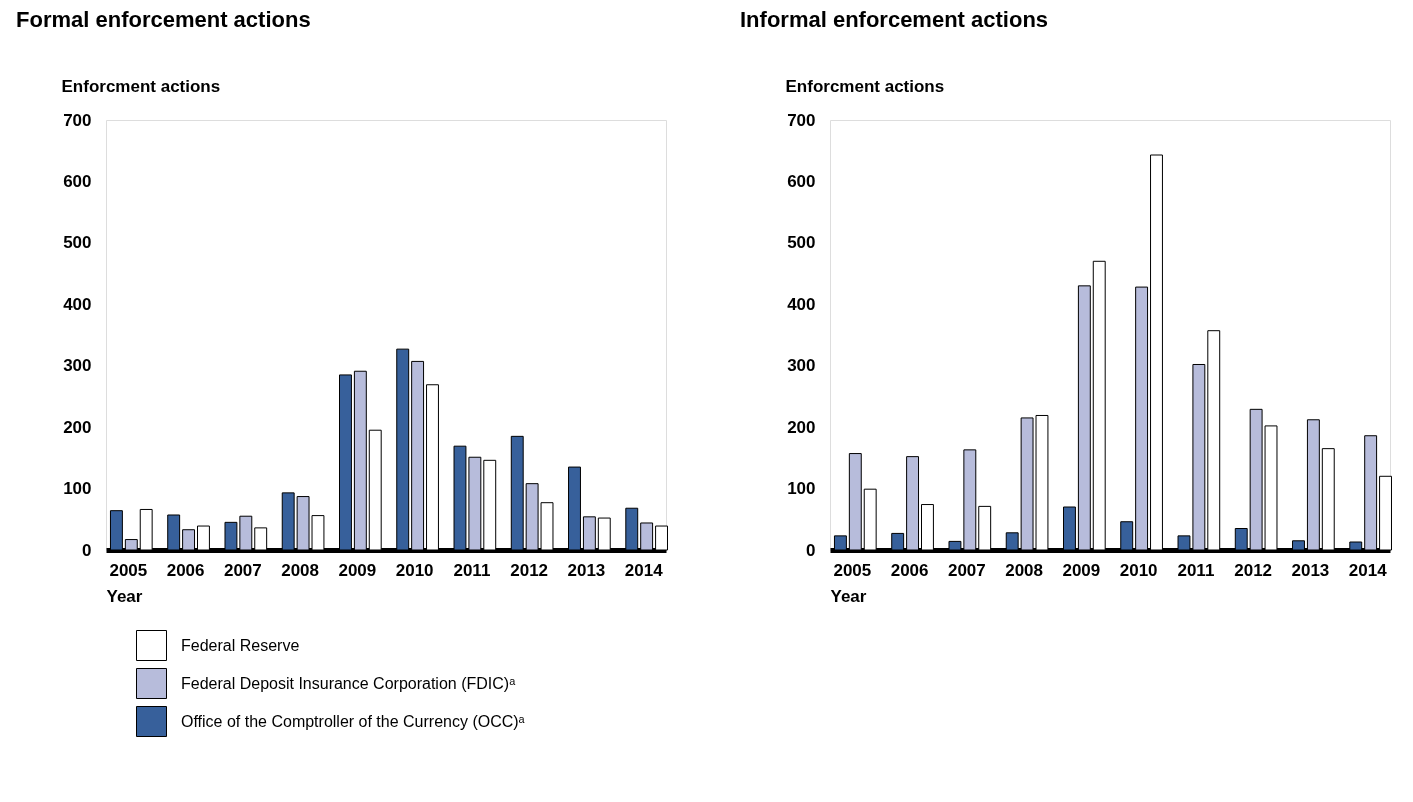  I want to click on chart-title: Formal enforcement actions, so click(163, 19).